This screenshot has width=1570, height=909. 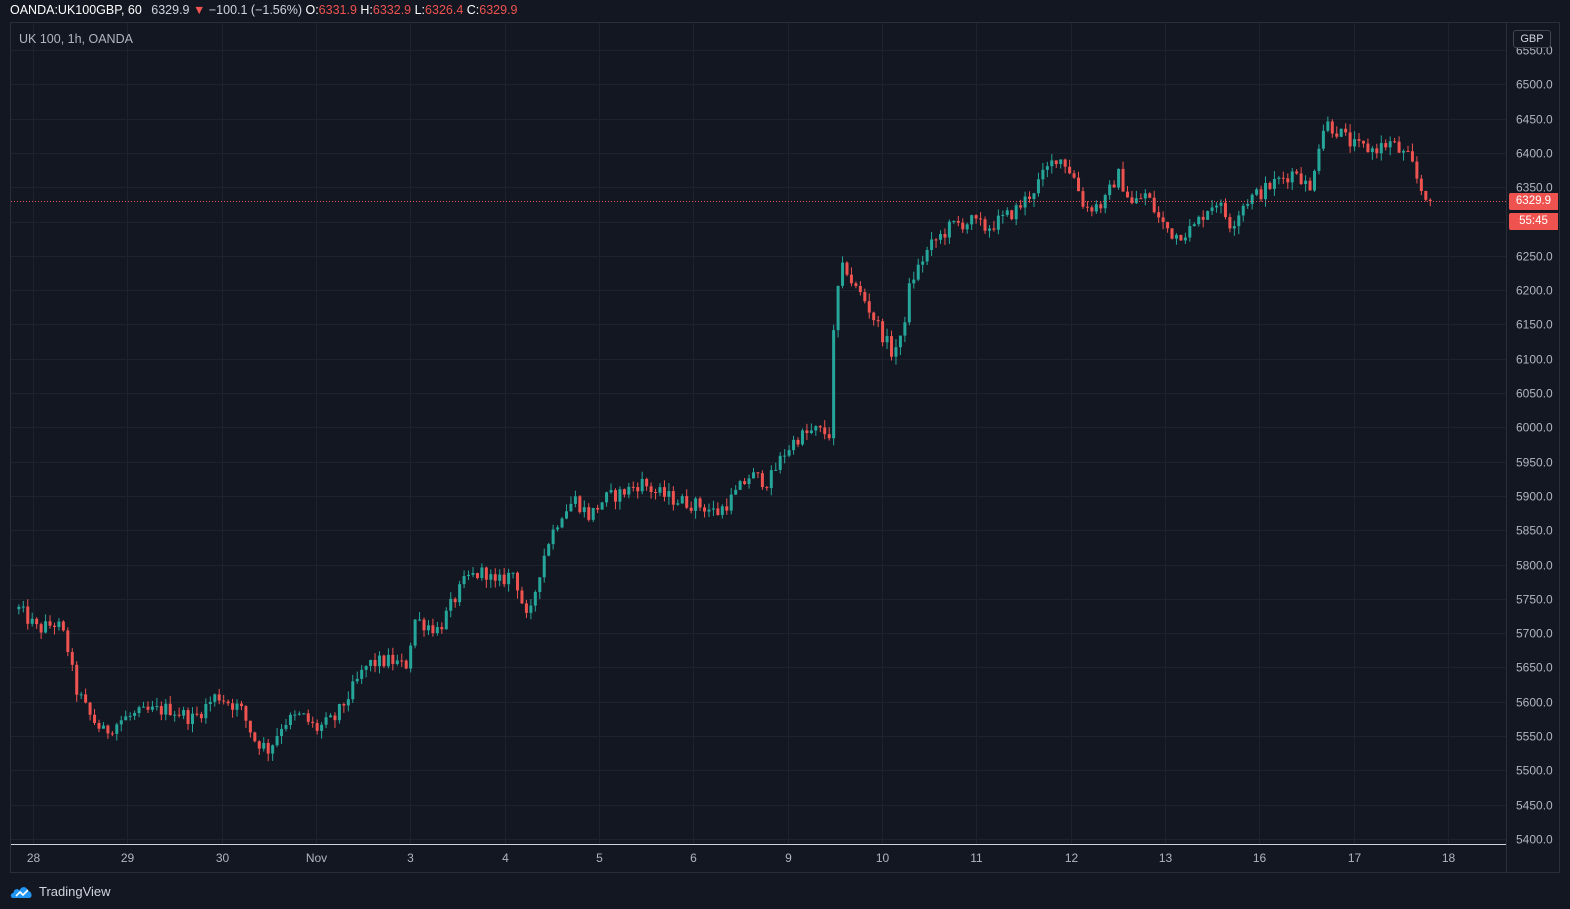 I want to click on symbol-name: OANDA:UK100GBP, so click(x=65, y=10).